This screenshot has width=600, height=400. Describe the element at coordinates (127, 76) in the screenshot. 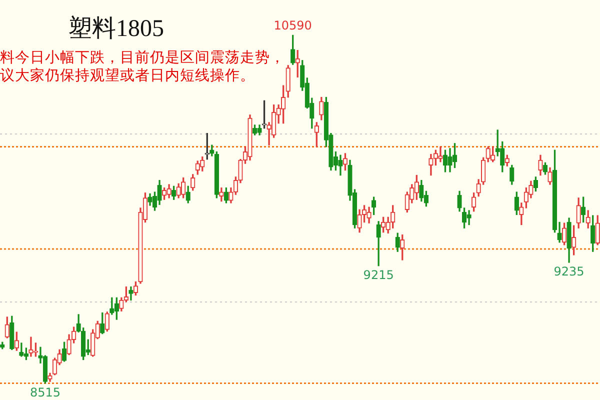

I see `annotation: 议大家仍保持观望或者日内短线操作。` at that location.